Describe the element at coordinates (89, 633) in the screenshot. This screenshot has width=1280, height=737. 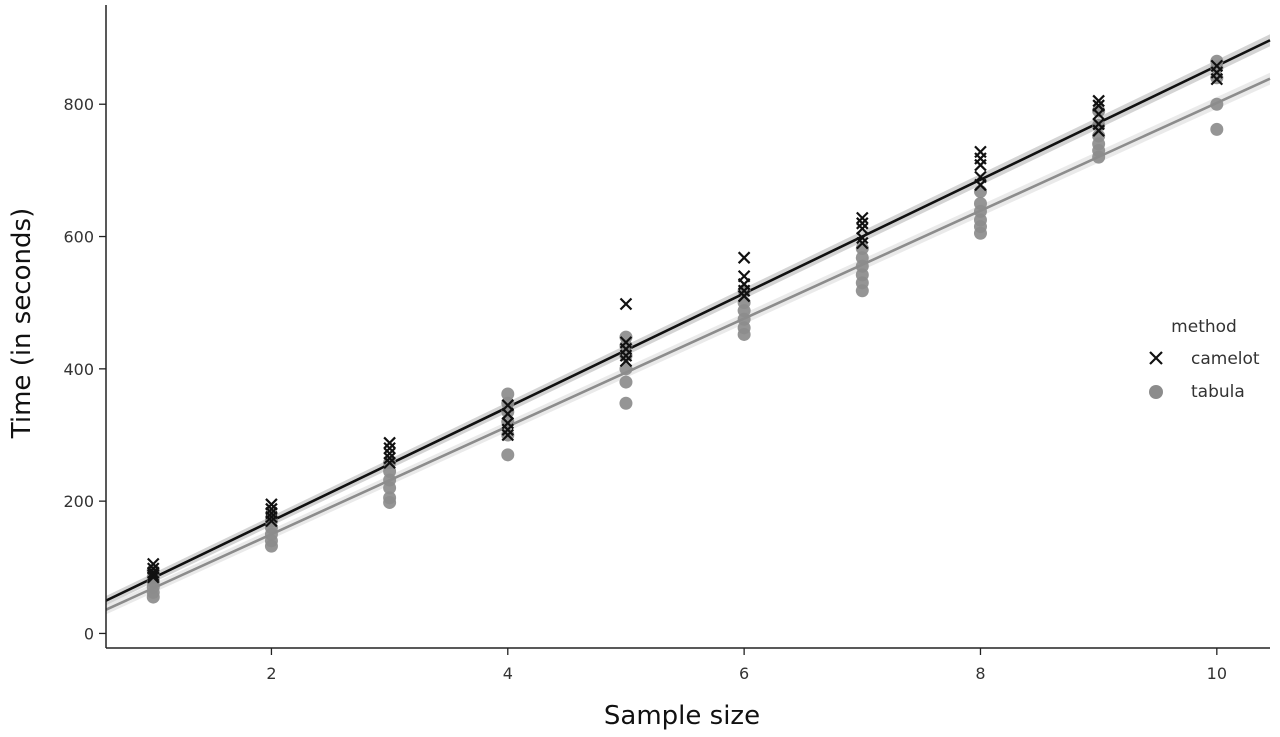
I see `y-tick-label: 0` at that location.